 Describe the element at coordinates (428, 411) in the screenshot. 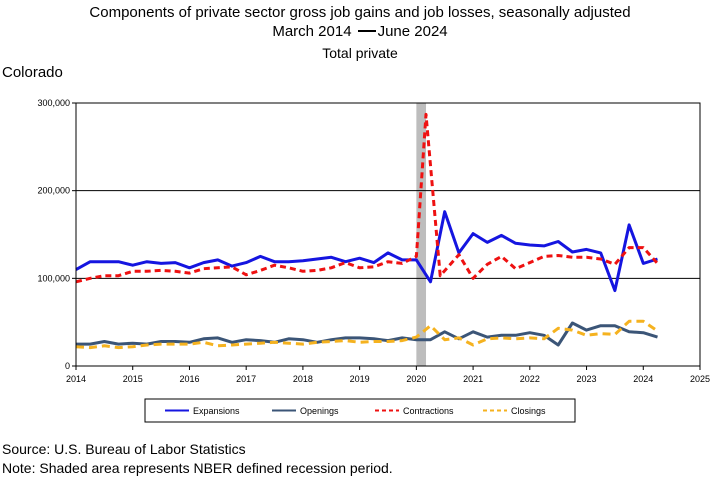

I see `legend-label-contractions: Contractions` at that location.